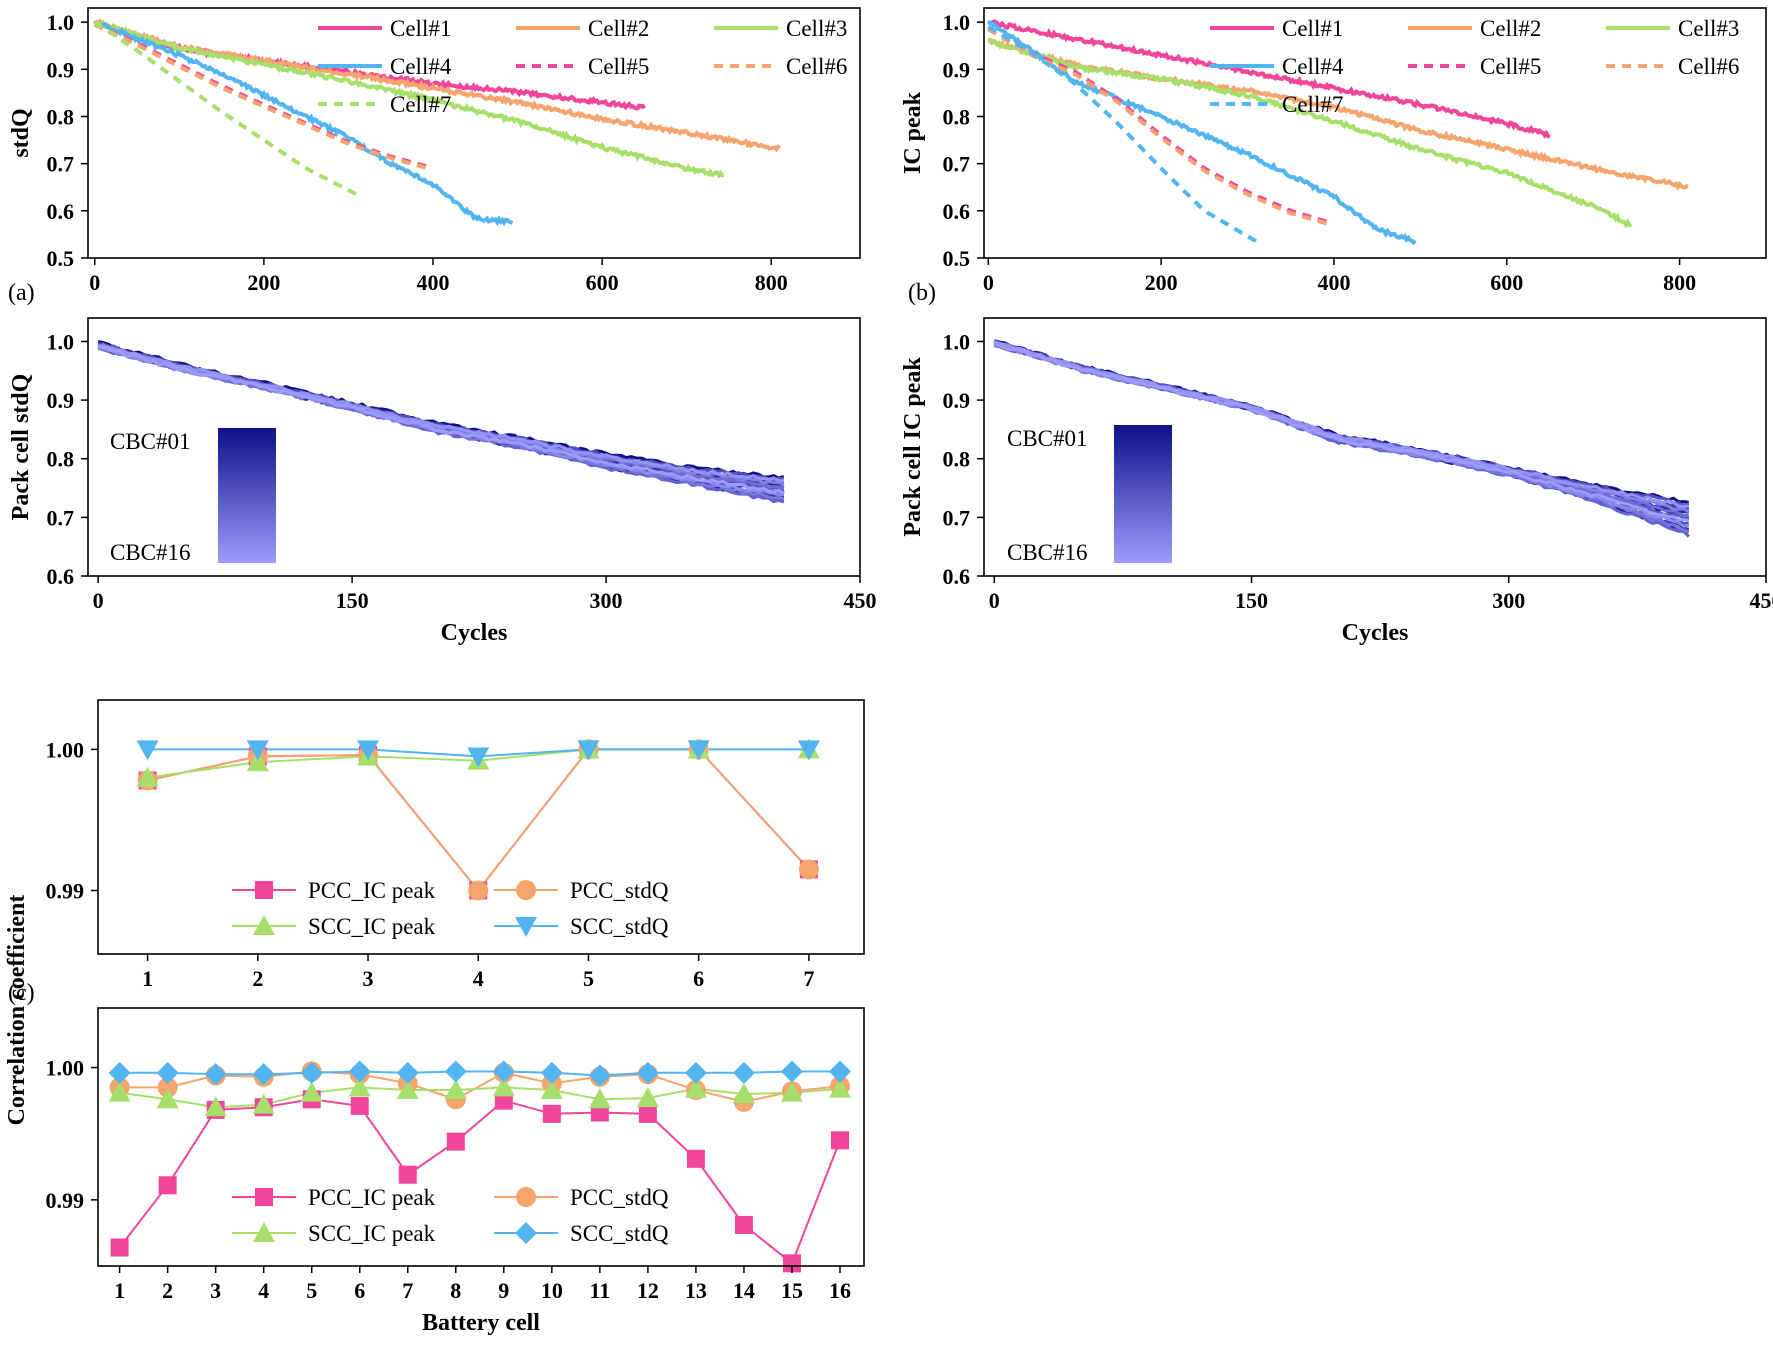 The image size is (1773, 1353). I want to click on y-tick-label: 1.00, so click(65, 749).